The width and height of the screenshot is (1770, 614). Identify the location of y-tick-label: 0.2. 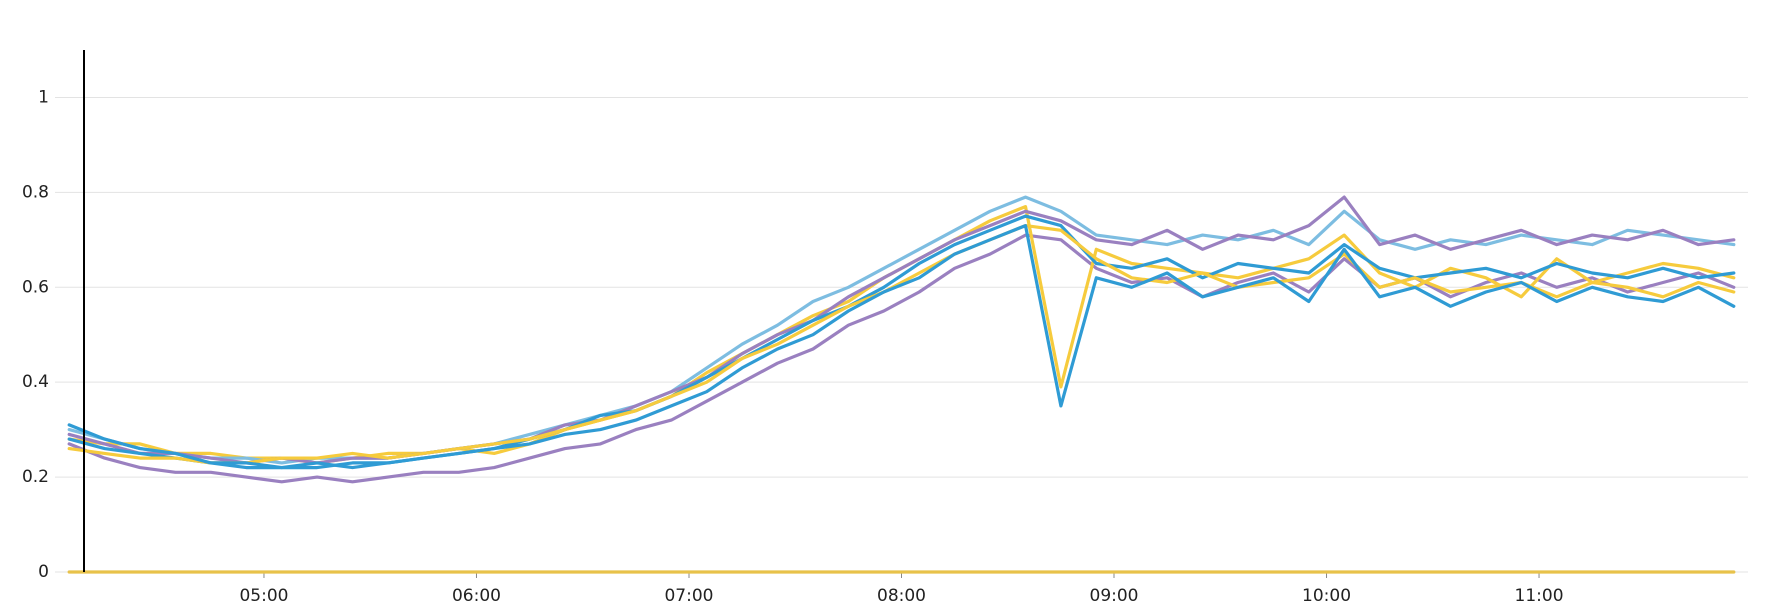
(35, 477).